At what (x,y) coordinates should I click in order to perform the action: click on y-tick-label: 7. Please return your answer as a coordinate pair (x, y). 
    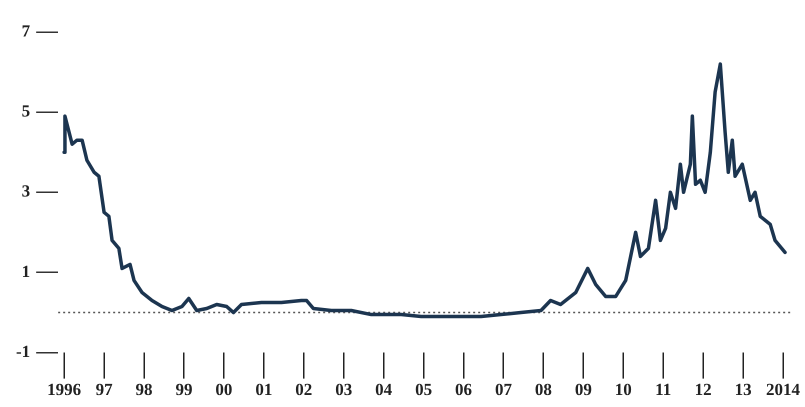
    Looking at the image, I should click on (26, 30).